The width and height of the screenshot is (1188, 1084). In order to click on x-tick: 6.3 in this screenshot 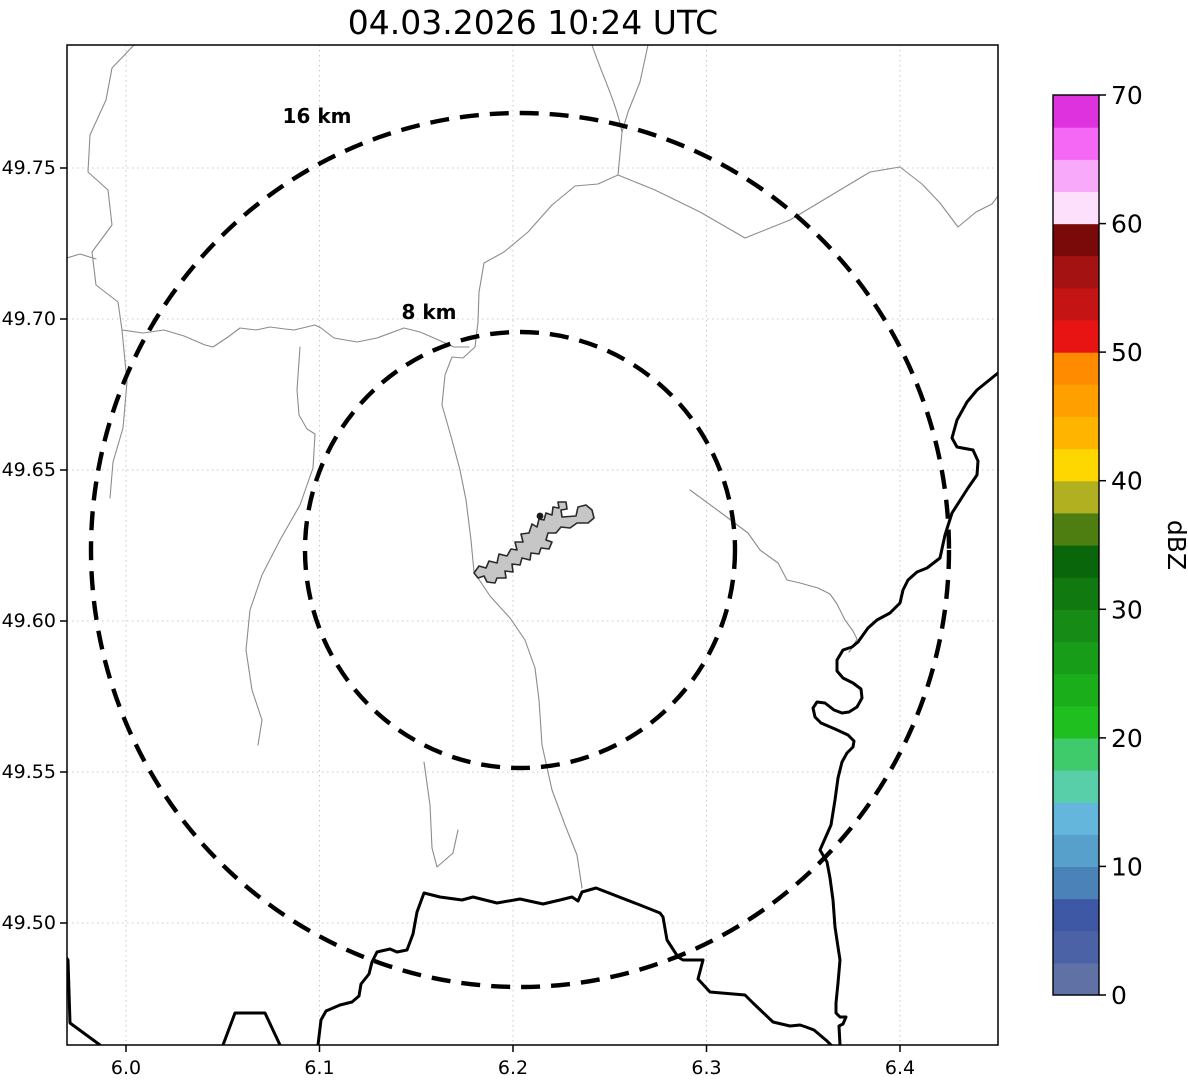, I will do `click(706, 1068)`.